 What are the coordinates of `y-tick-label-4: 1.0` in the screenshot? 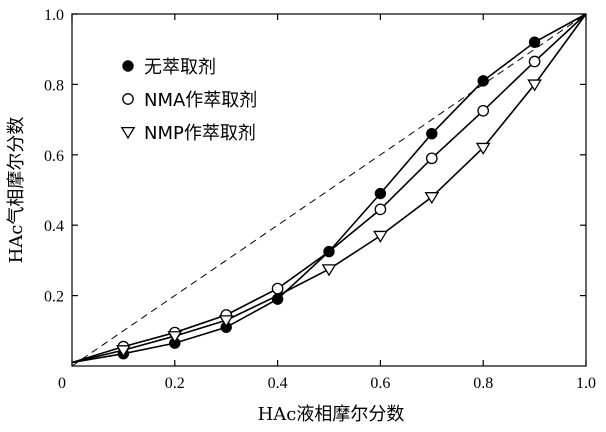 It's located at (54, 15).